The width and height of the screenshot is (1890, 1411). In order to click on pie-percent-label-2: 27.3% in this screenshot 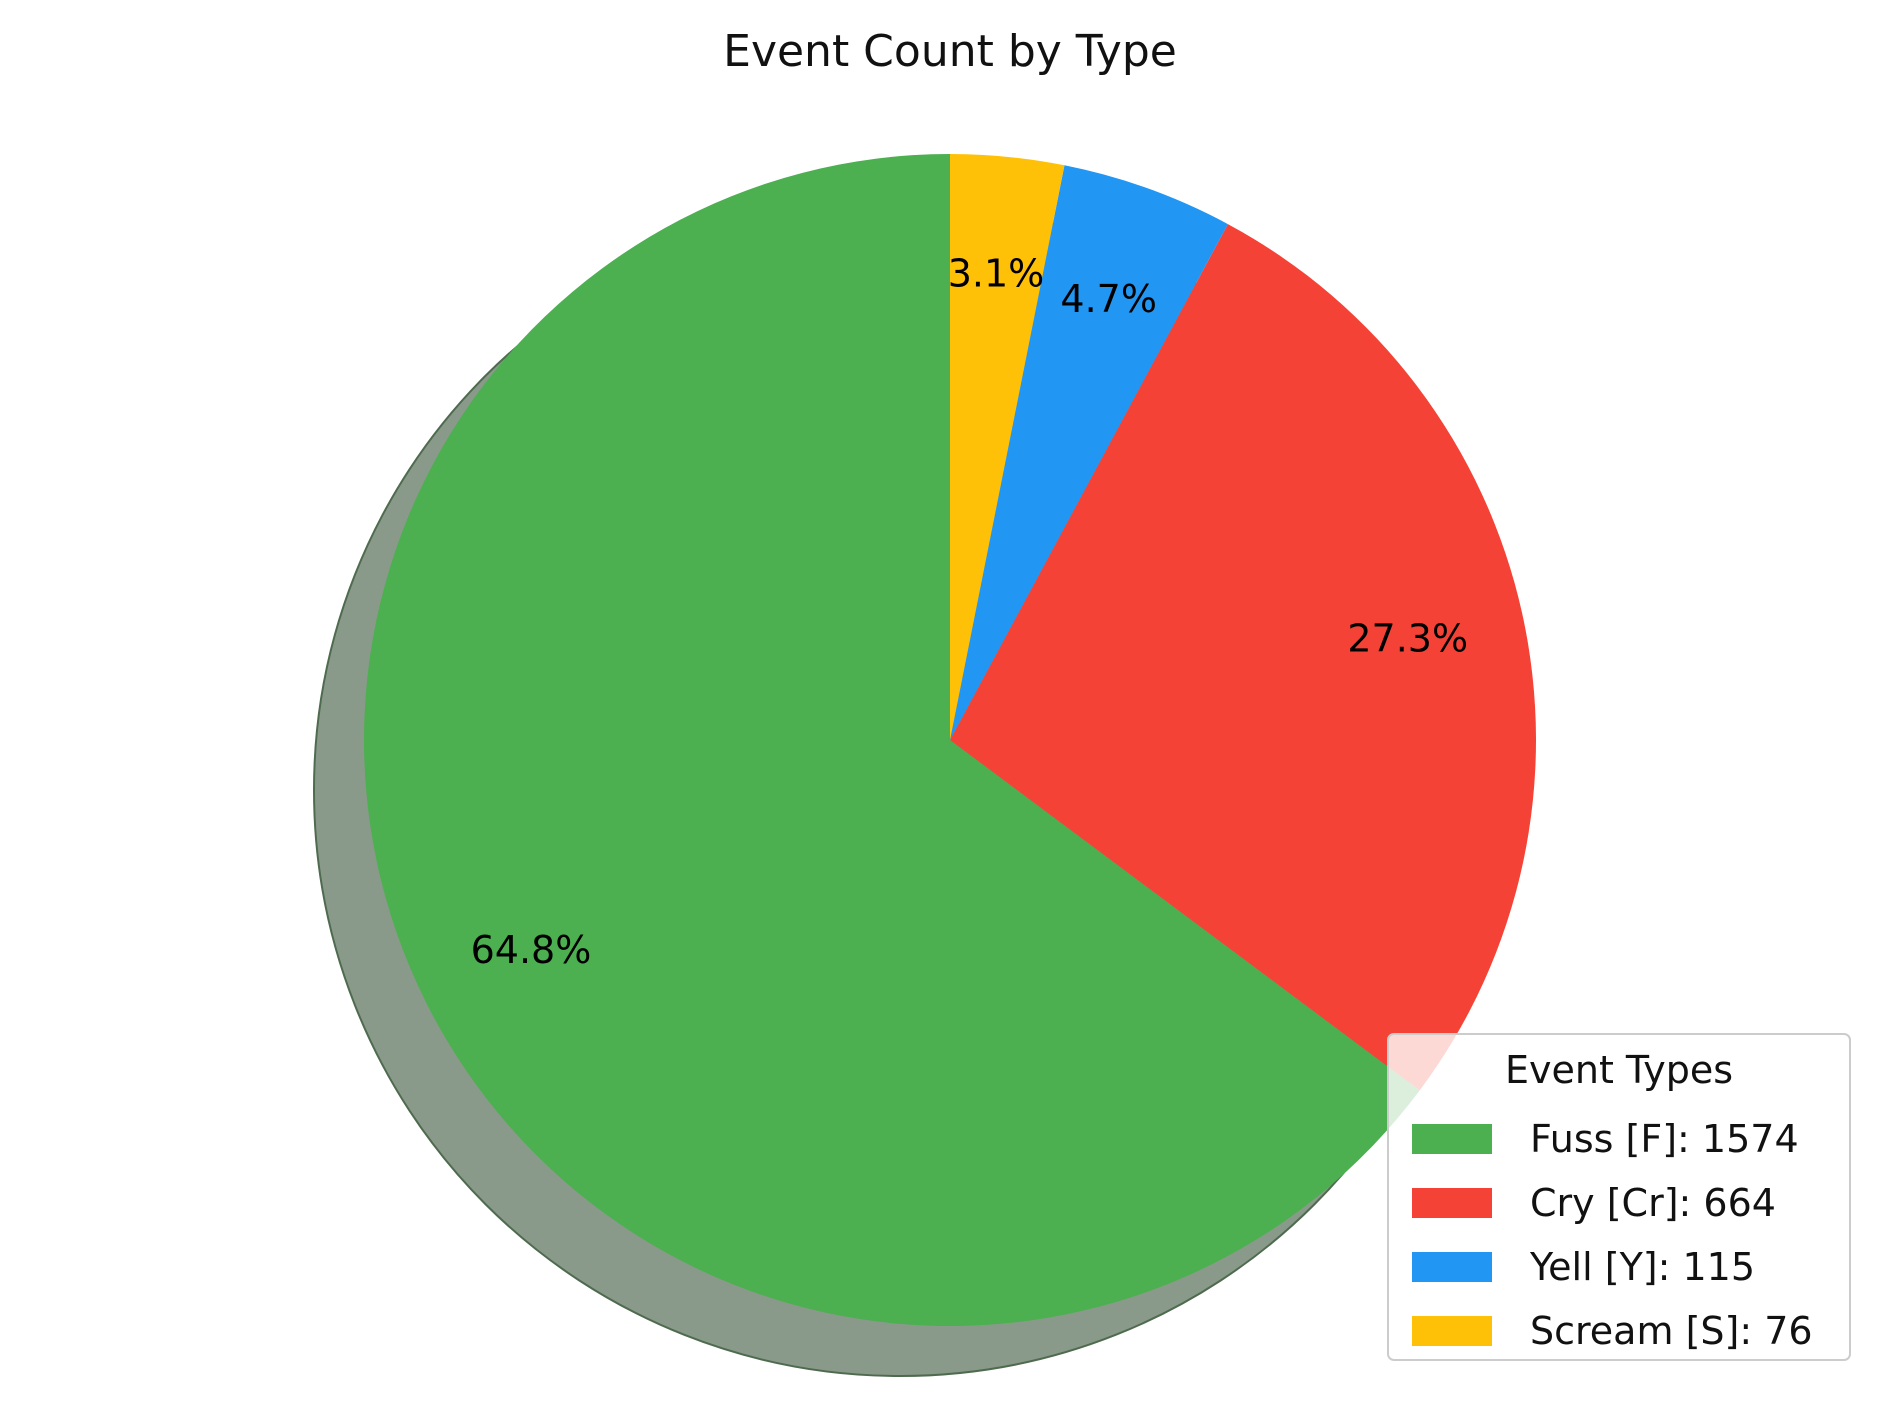, I will do `click(1407, 639)`.